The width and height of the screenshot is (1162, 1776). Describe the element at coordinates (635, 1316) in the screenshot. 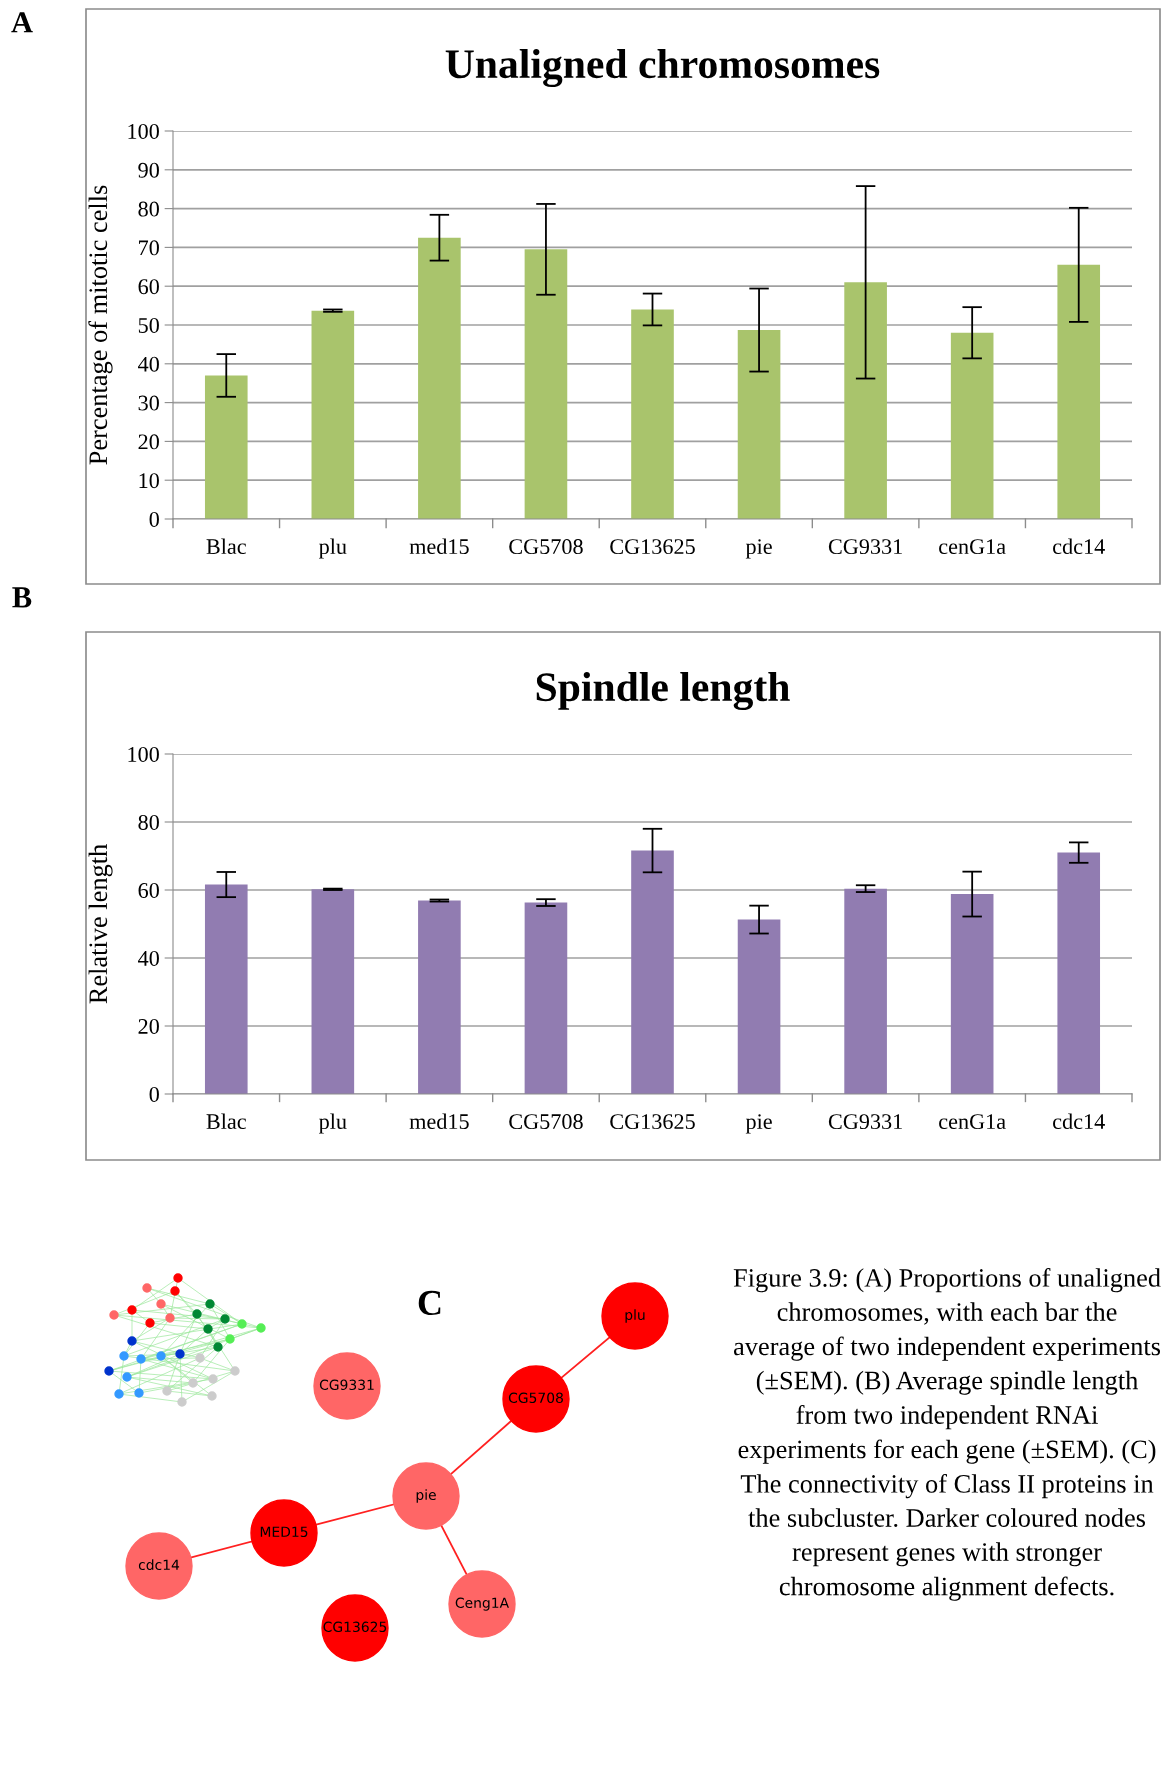

I see `text: plu` at that location.